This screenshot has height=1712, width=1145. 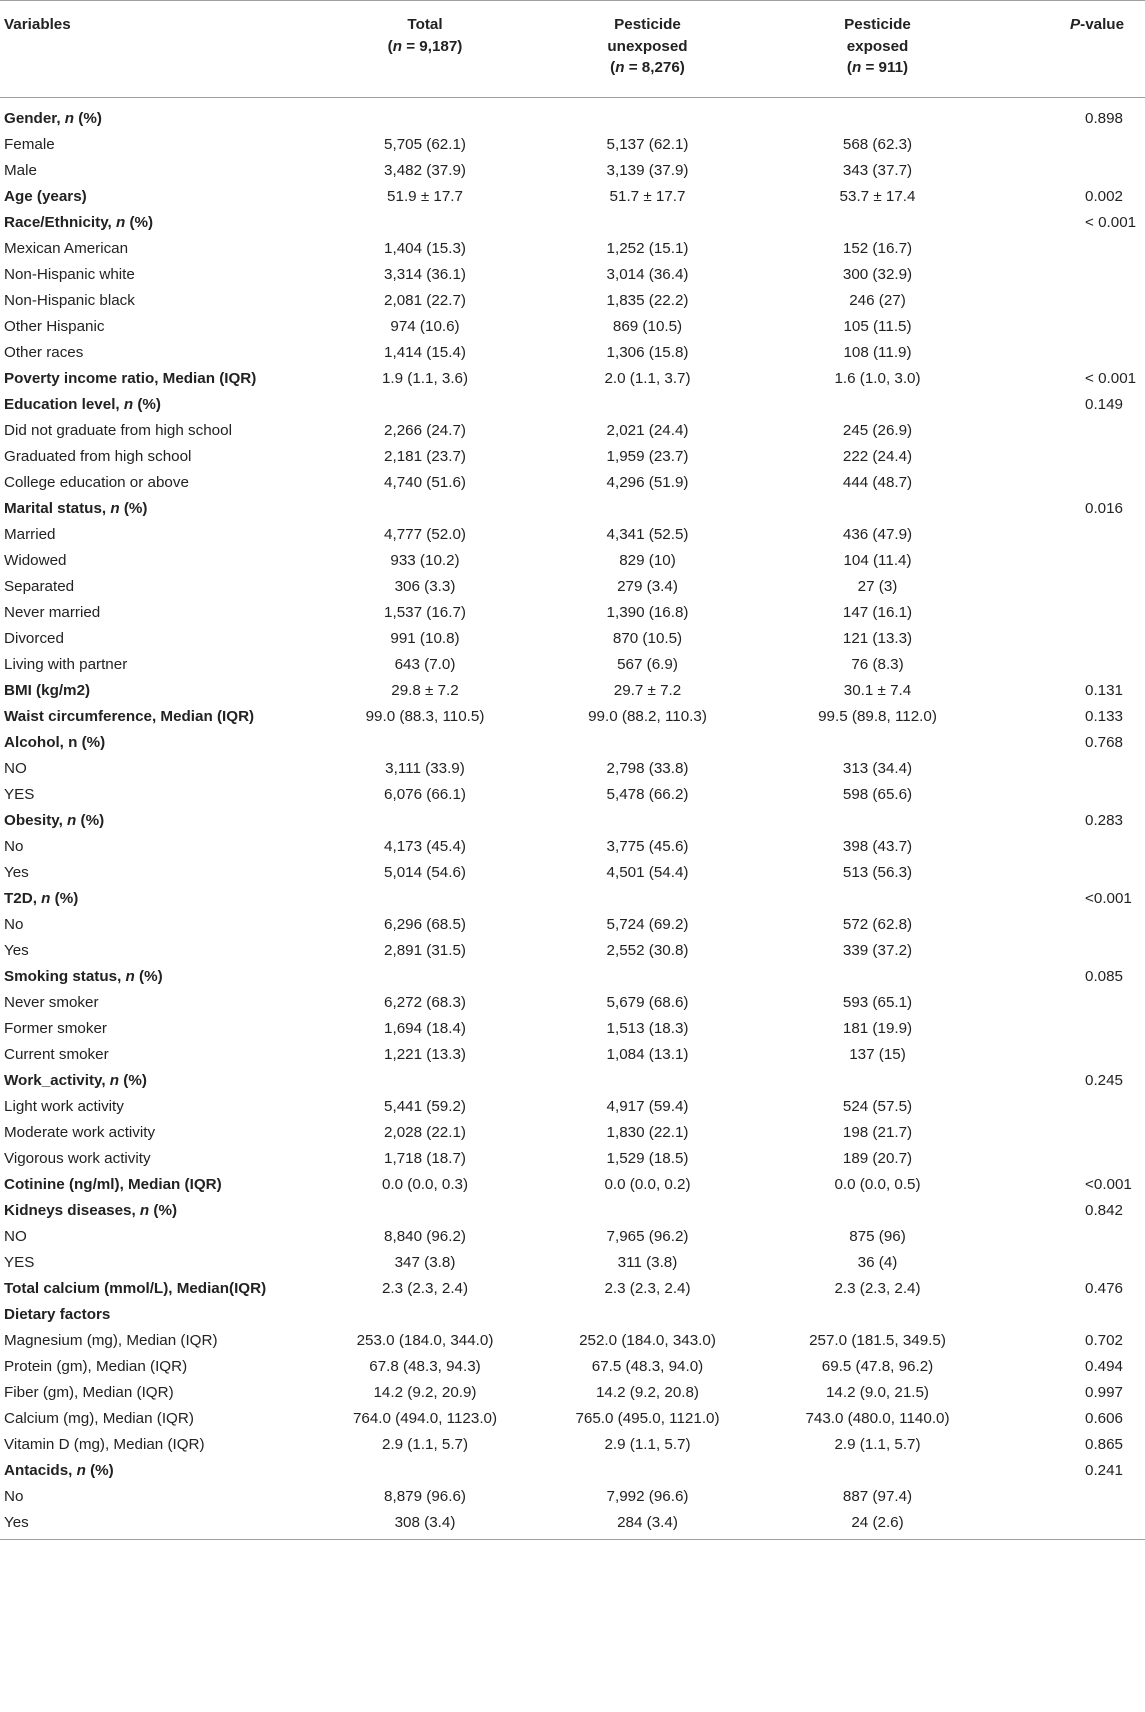 I want to click on cell-unexposed: 4,341 (52.5), so click(x=647, y=534).